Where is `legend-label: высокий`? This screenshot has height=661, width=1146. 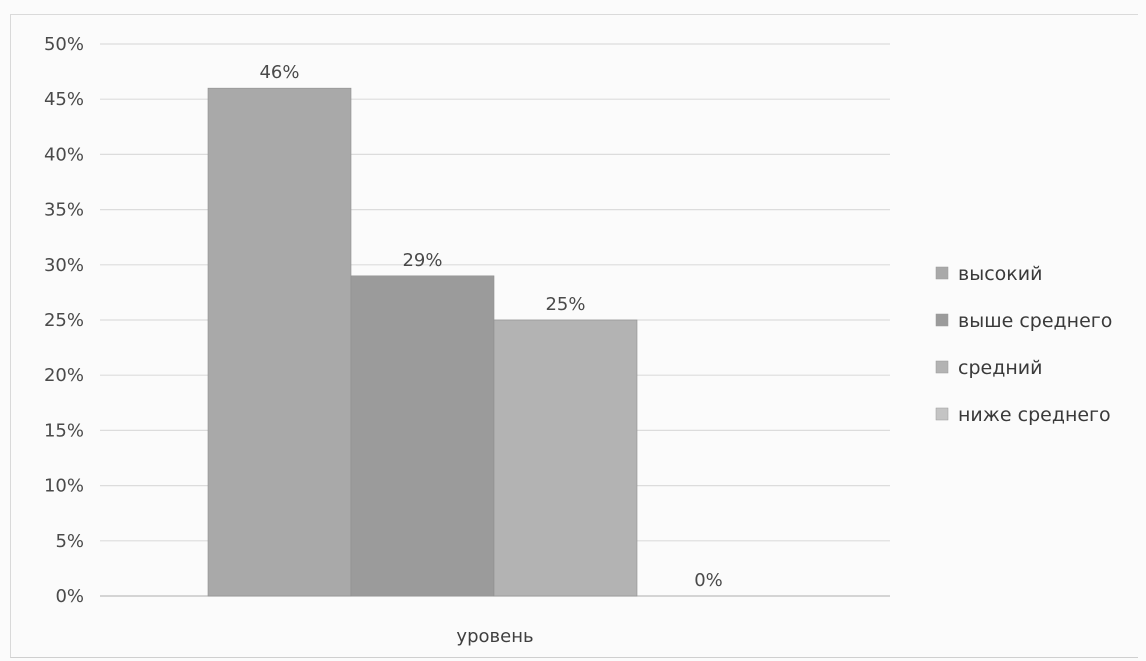 legend-label: высокий is located at coordinates (1000, 274).